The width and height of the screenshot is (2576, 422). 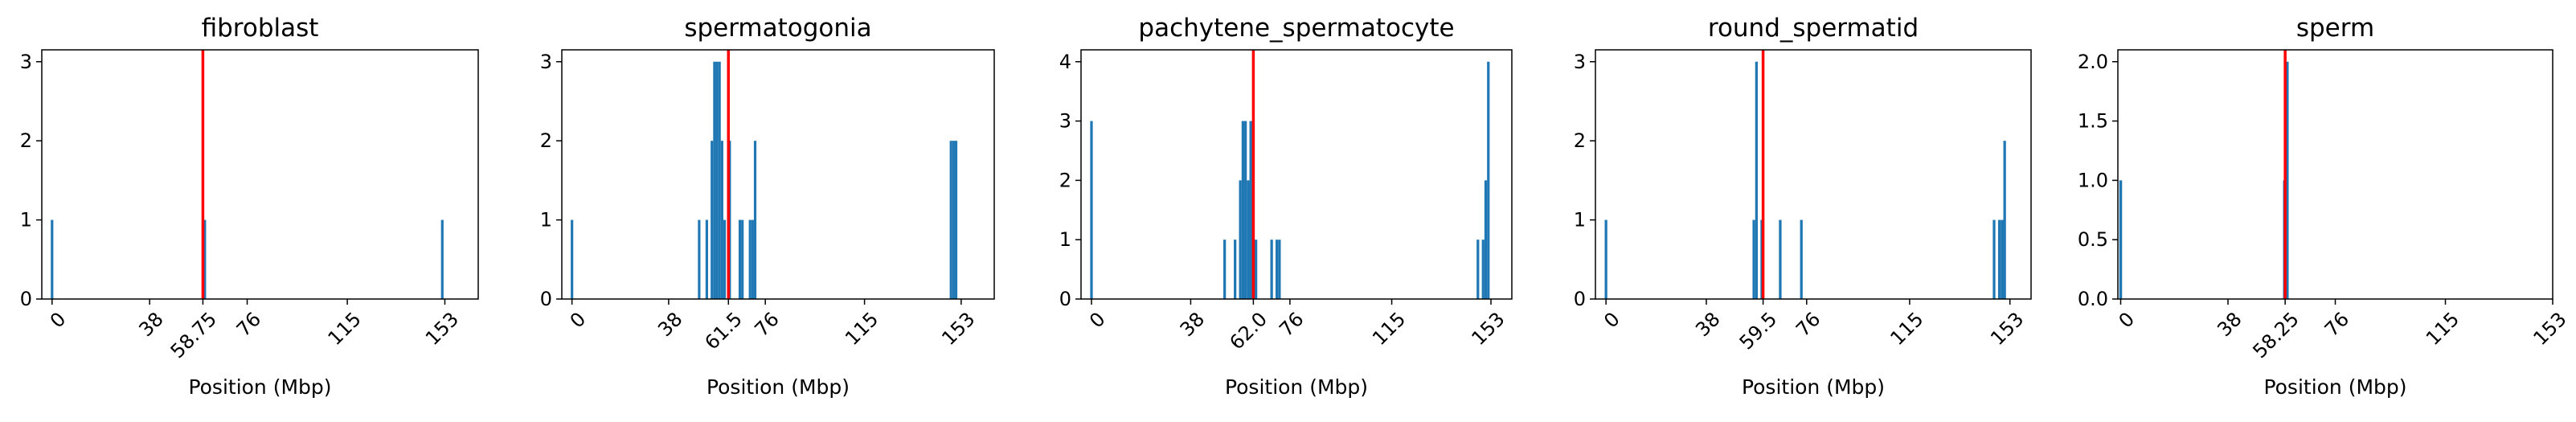 What do you see at coordinates (2549, 329) in the screenshot?
I see `xtick-label-4-5: 153` at bounding box center [2549, 329].